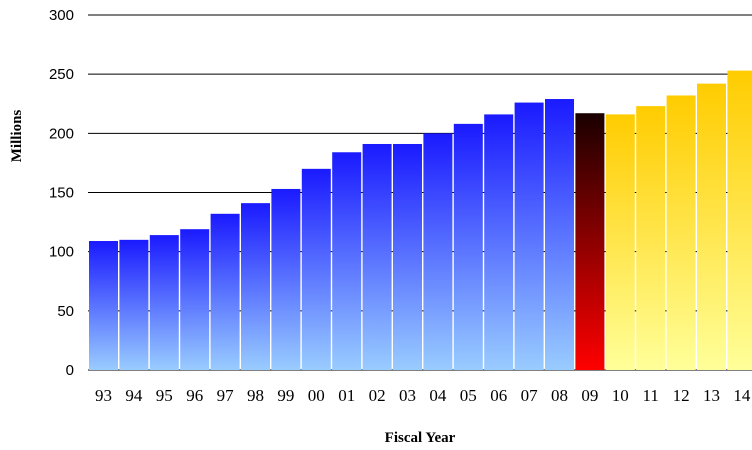 The height and width of the screenshot is (450, 752). What do you see at coordinates (164, 395) in the screenshot?
I see `x-tick-label: 95` at bounding box center [164, 395].